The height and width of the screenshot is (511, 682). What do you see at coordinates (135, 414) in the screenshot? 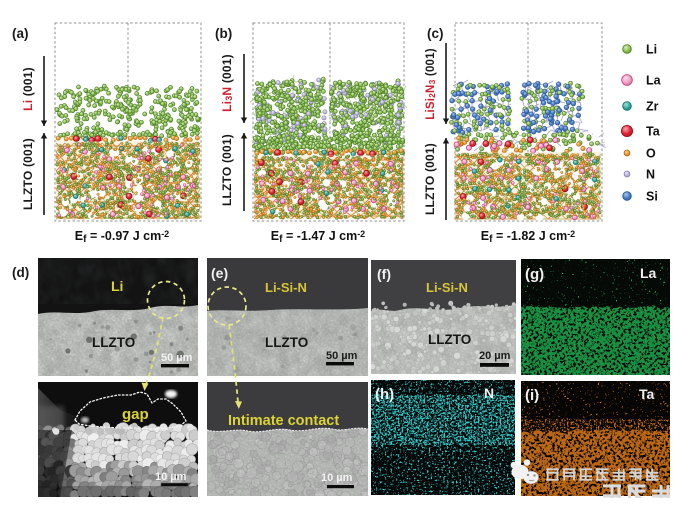
I see `svg-text: gap` at bounding box center [135, 414].